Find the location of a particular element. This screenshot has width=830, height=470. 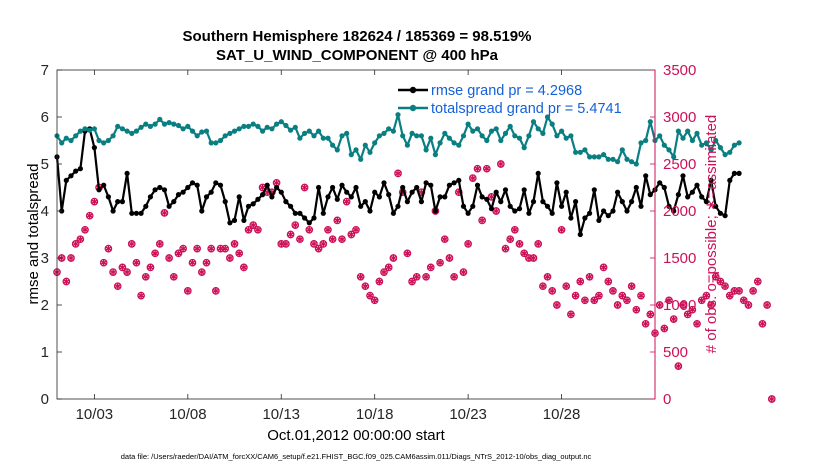

legend-rmse-marker is located at coordinates (413, 90).